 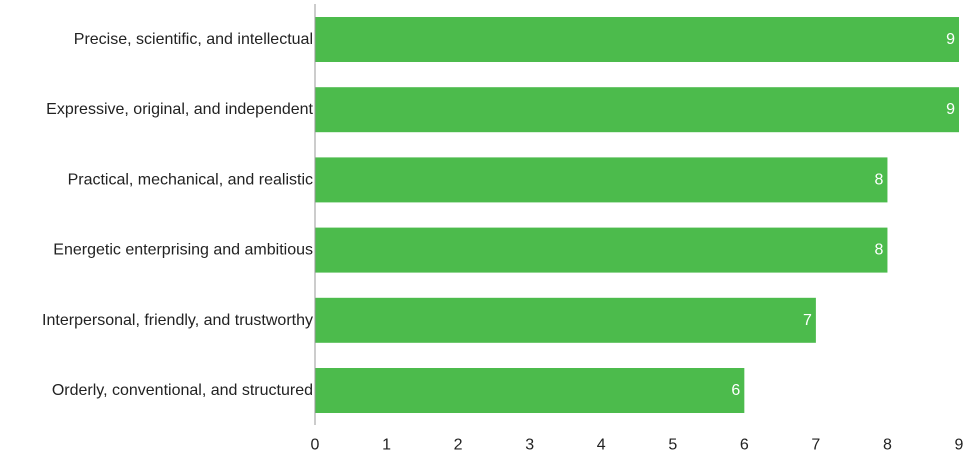 What do you see at coordinates (386, 445) in the screenshot?
I see `x-tick-label: 1` at bounding box center [386, 445].